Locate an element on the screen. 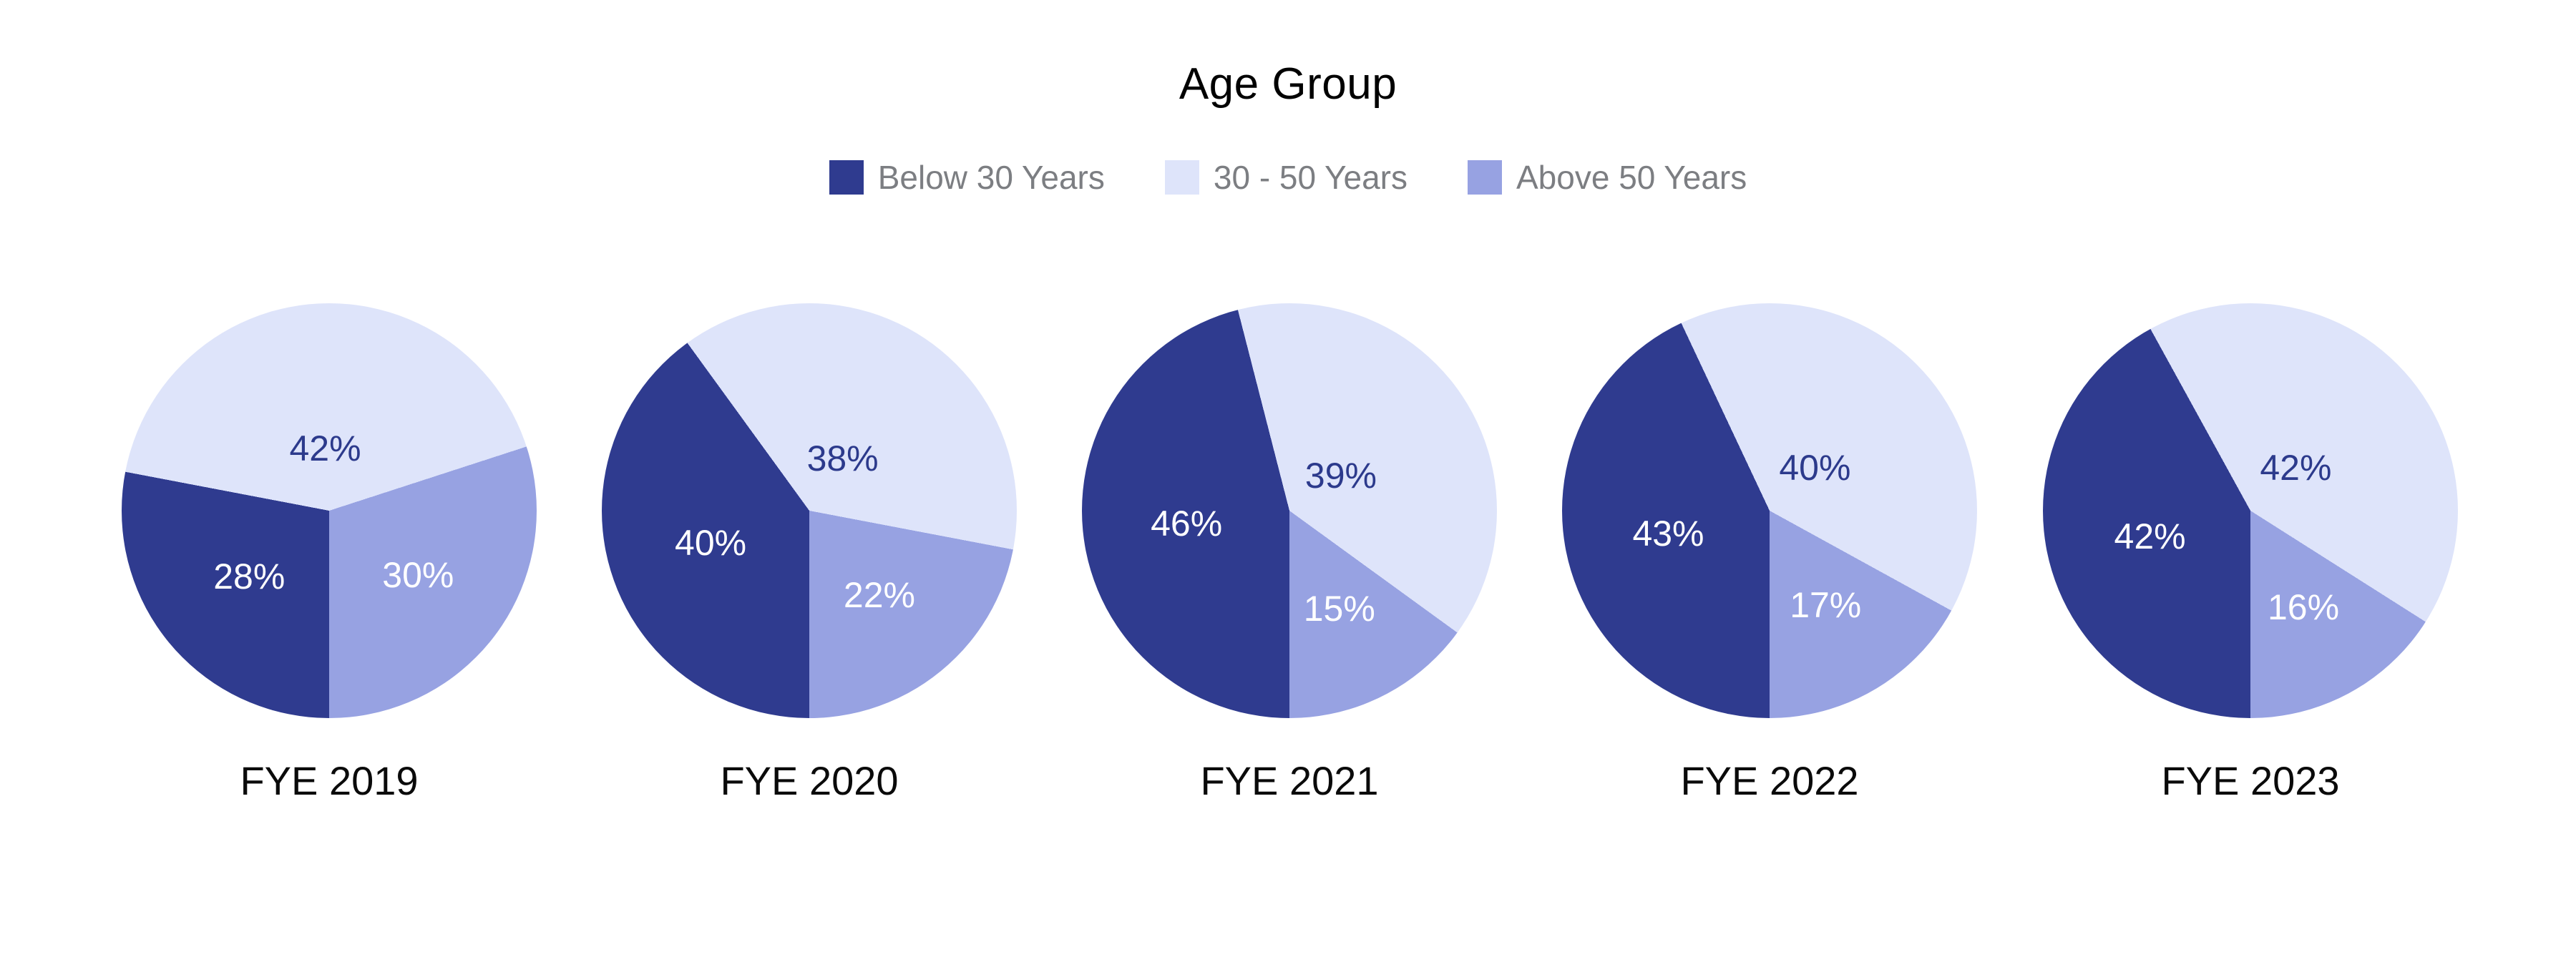  pie-caption-fye-2022: FYE 2022 is located at coordinates (1769, 780).